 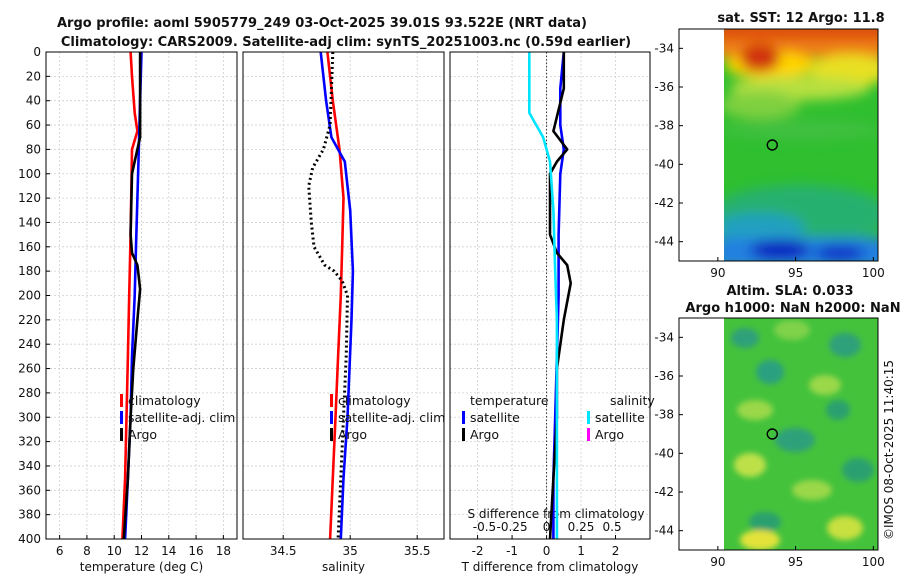 I want to click on x-tick-label: 18, so click(x=223, y=551).